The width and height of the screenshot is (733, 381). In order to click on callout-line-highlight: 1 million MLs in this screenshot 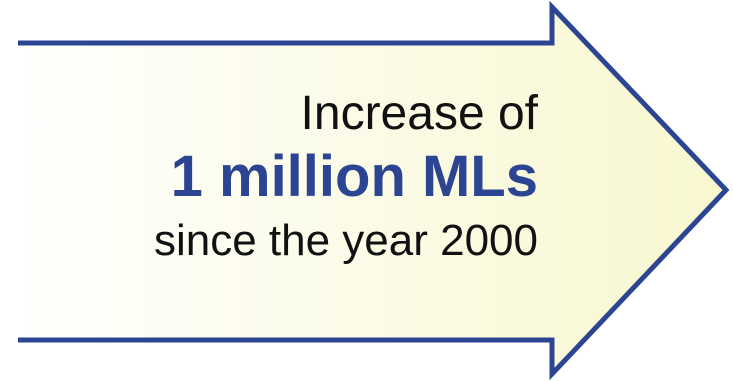, I will do `click(354, 176)`.